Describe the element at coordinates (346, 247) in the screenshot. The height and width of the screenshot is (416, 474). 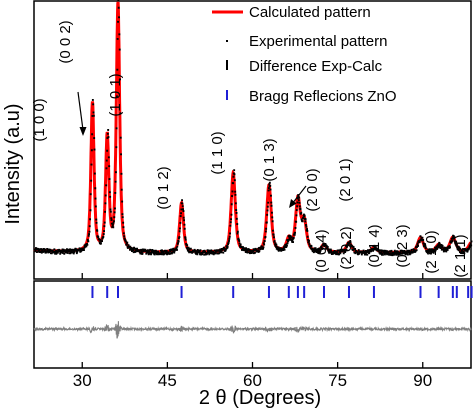
I see `peak-label: (2 0 2)` at that location.